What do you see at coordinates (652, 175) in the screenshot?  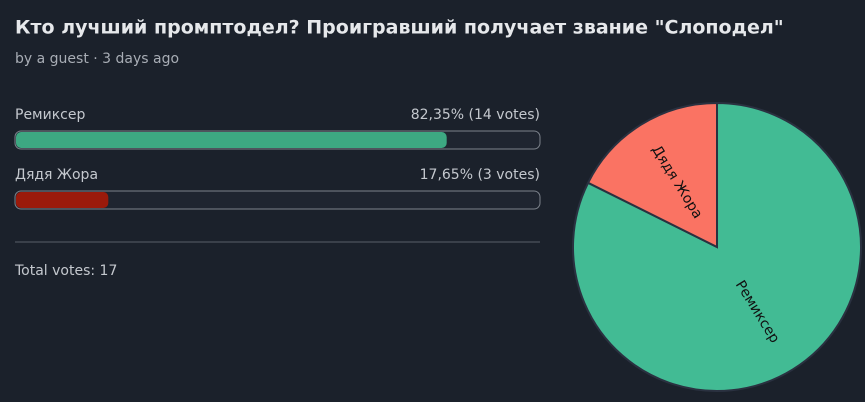 I see `pie-slice` at bounding box center [652, 175].